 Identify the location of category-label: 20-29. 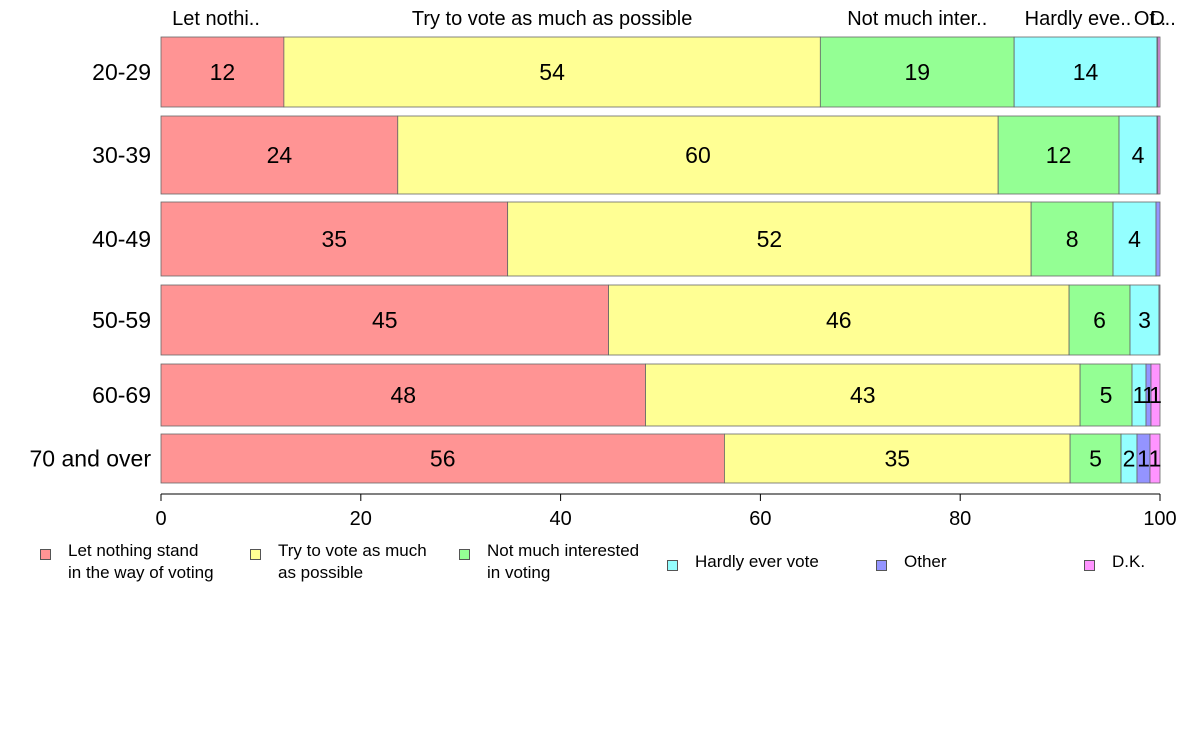
(121, 72).